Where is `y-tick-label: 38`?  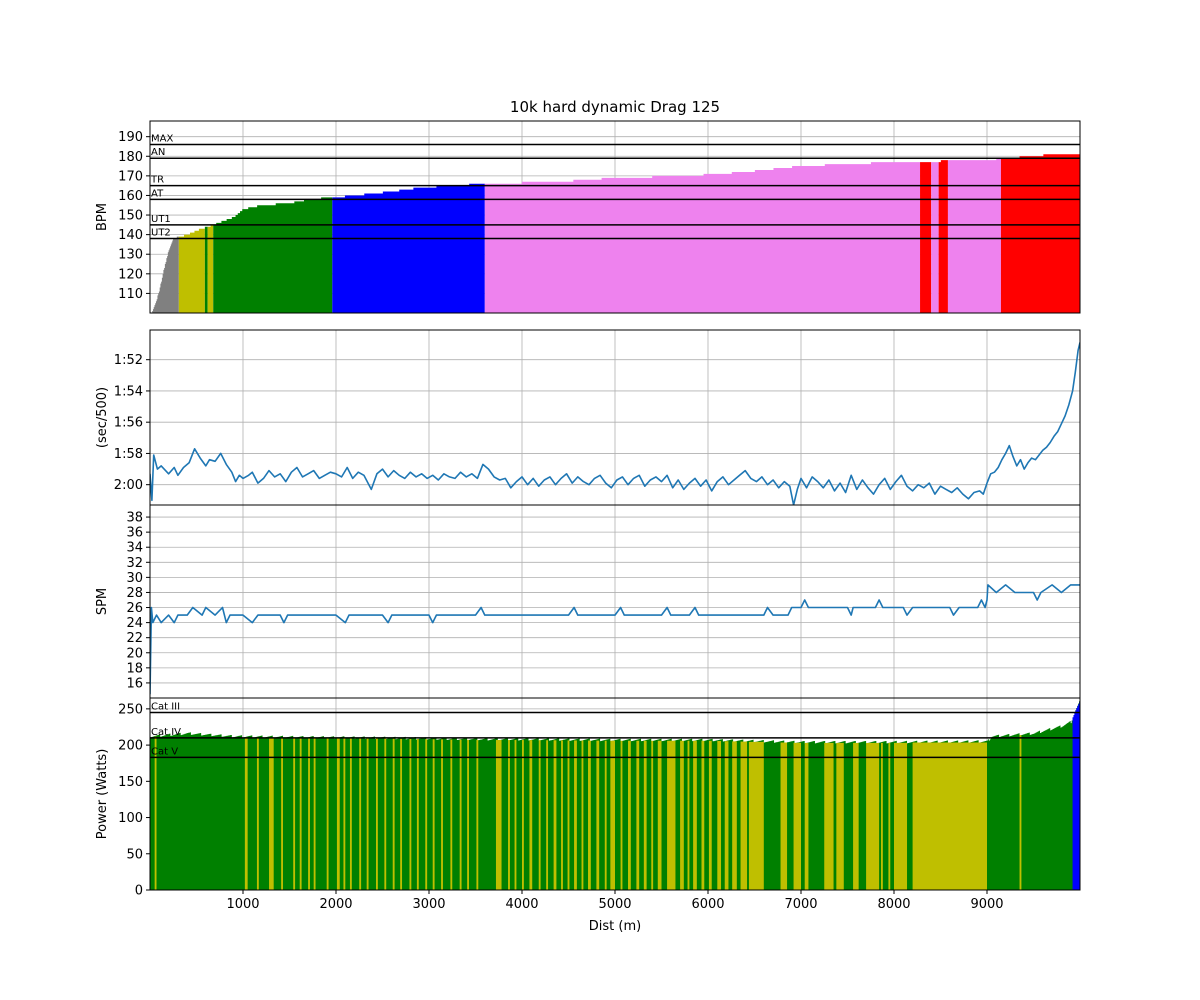 y-tick-label: 38 is located at coordinates (134, 518).